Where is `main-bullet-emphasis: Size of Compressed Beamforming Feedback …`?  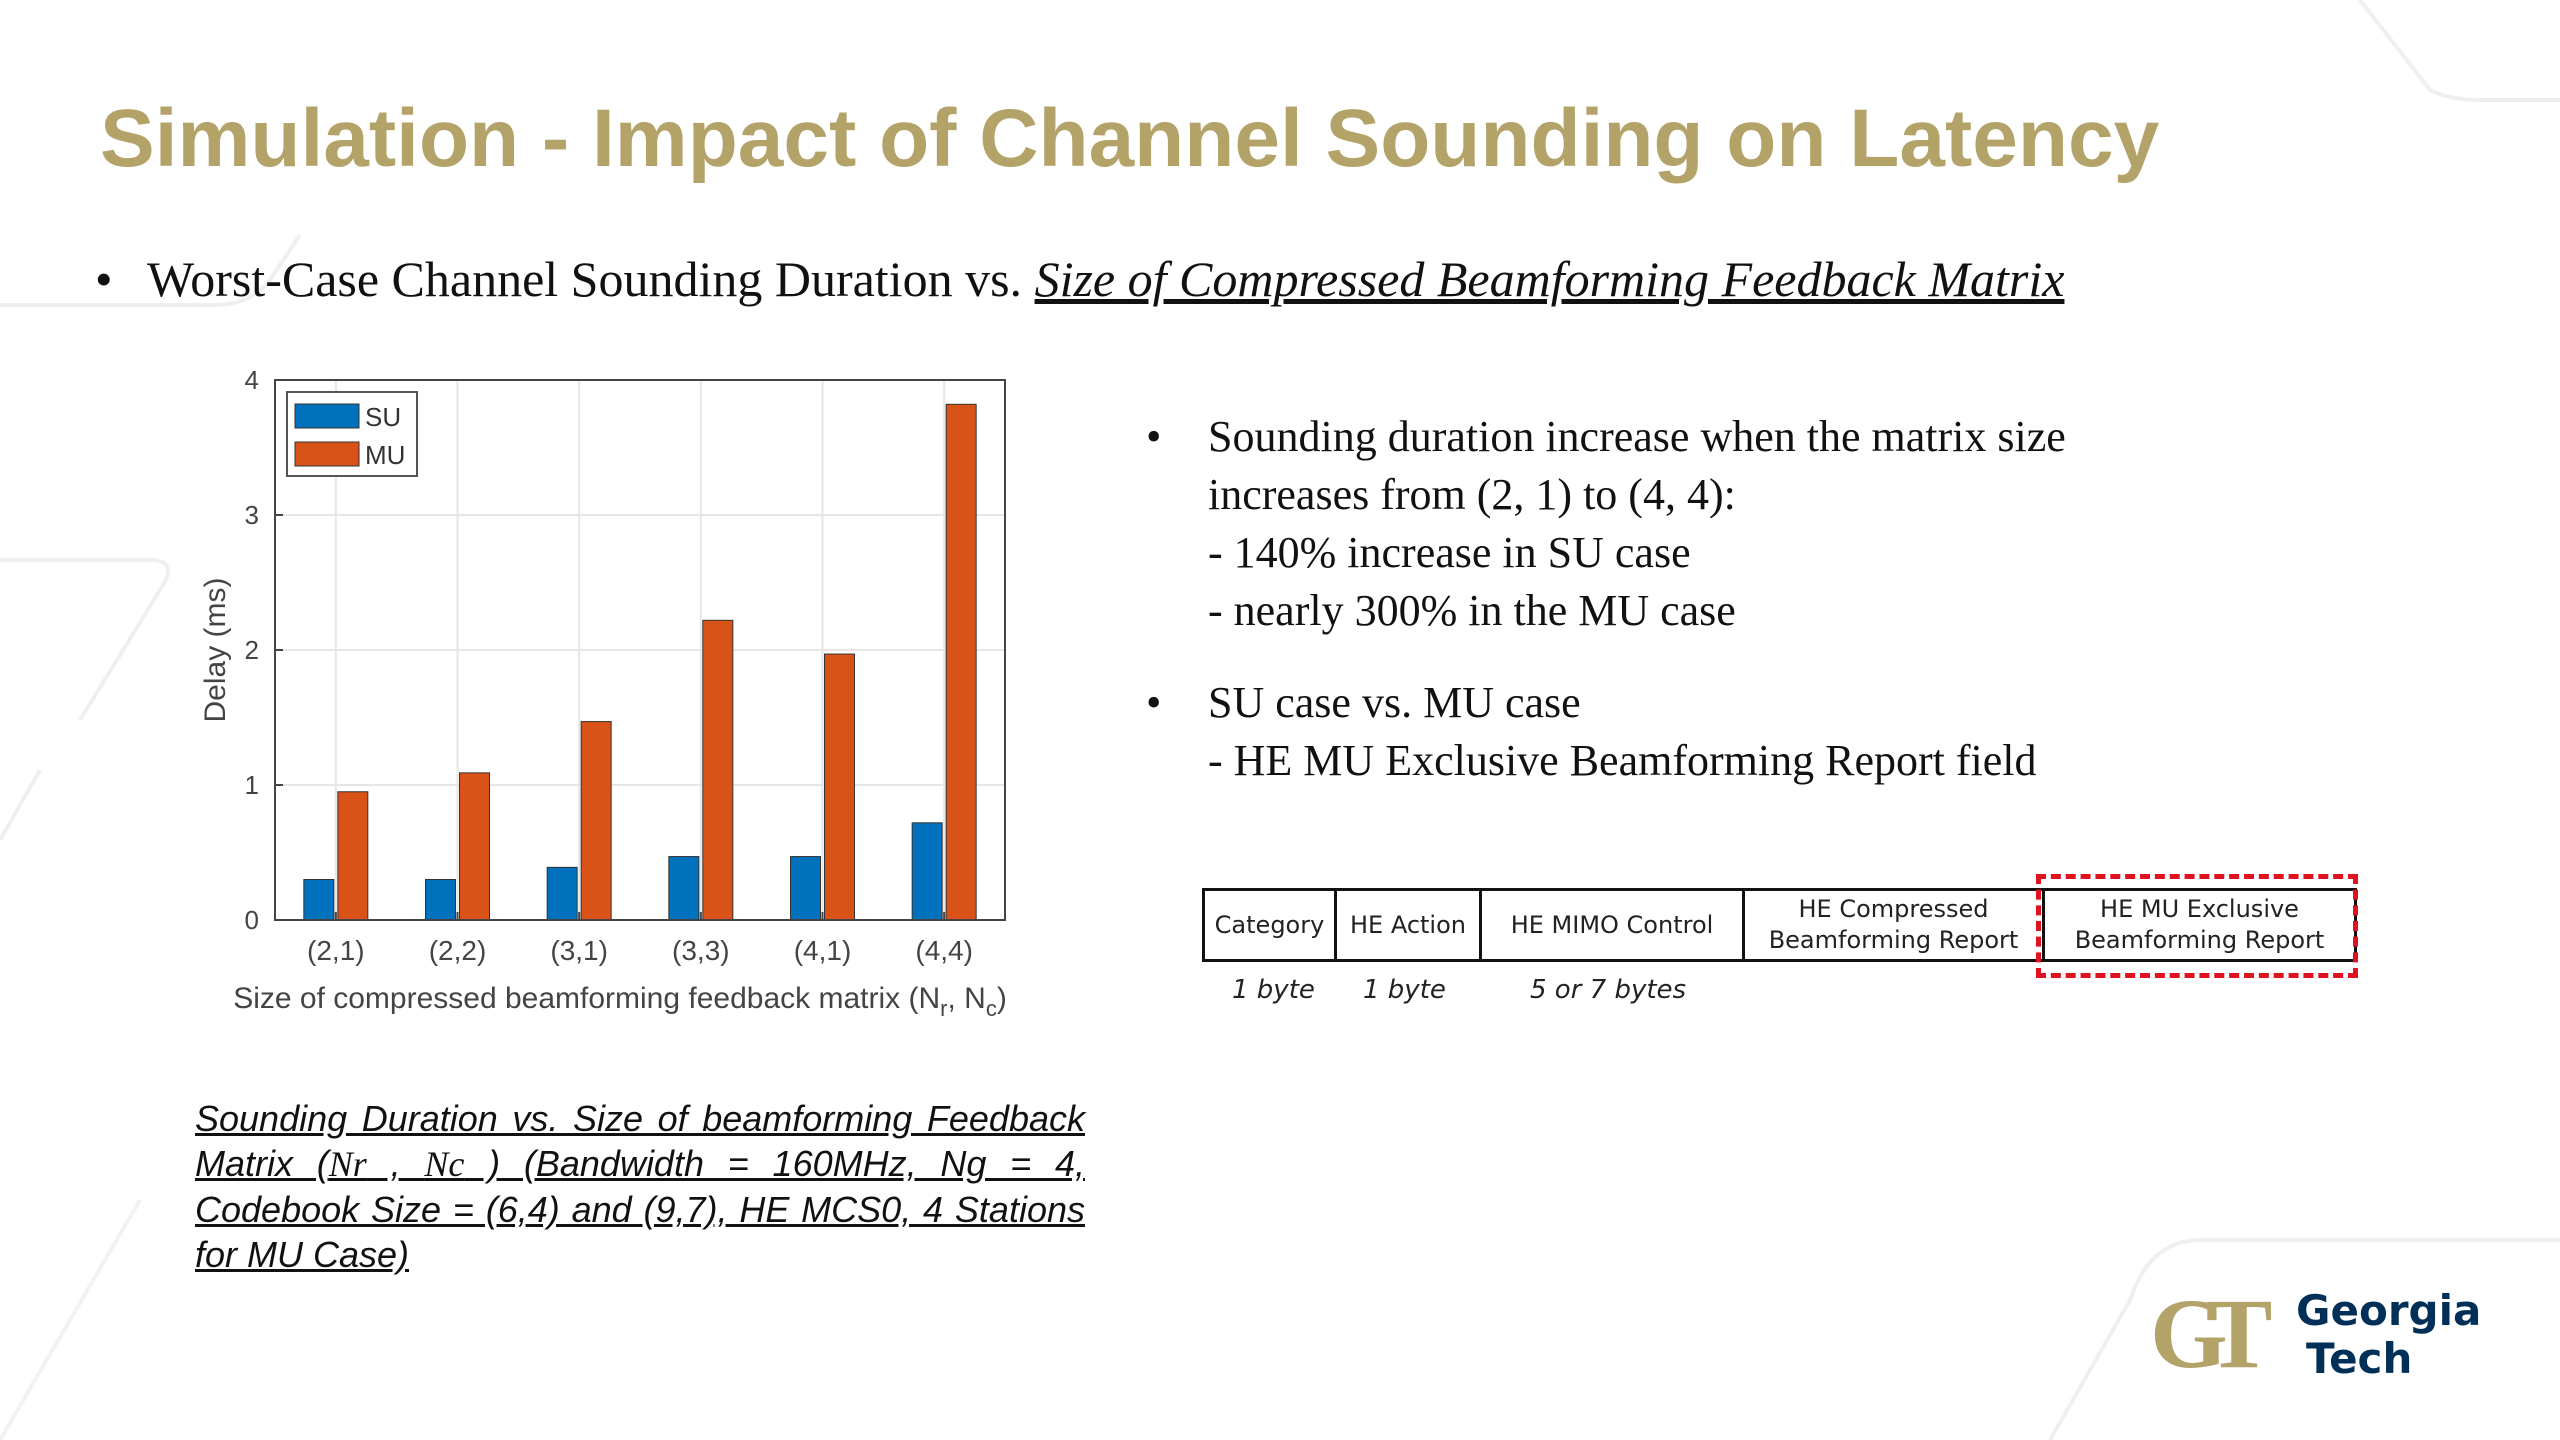
main-bullet-emphasis: Size of Compressed Beamforming Feedback … is located at coordinates (1549, 279).